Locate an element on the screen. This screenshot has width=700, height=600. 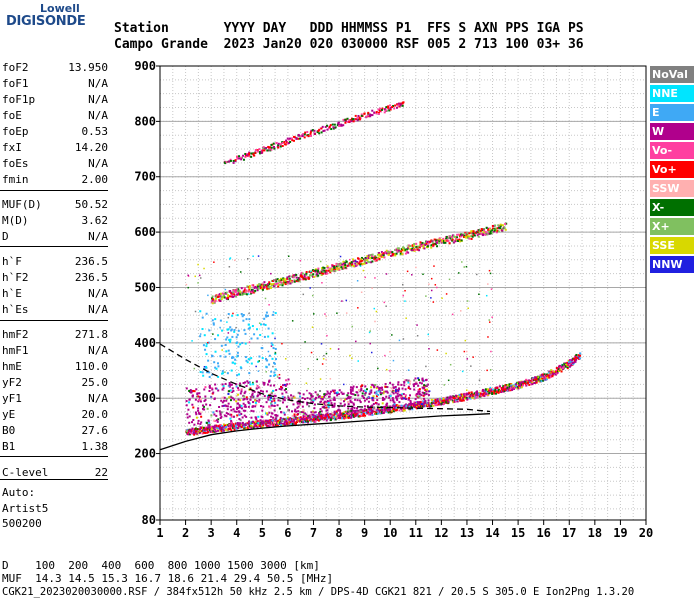
x-tick-label: 14 is located at coordinates (492, 533).